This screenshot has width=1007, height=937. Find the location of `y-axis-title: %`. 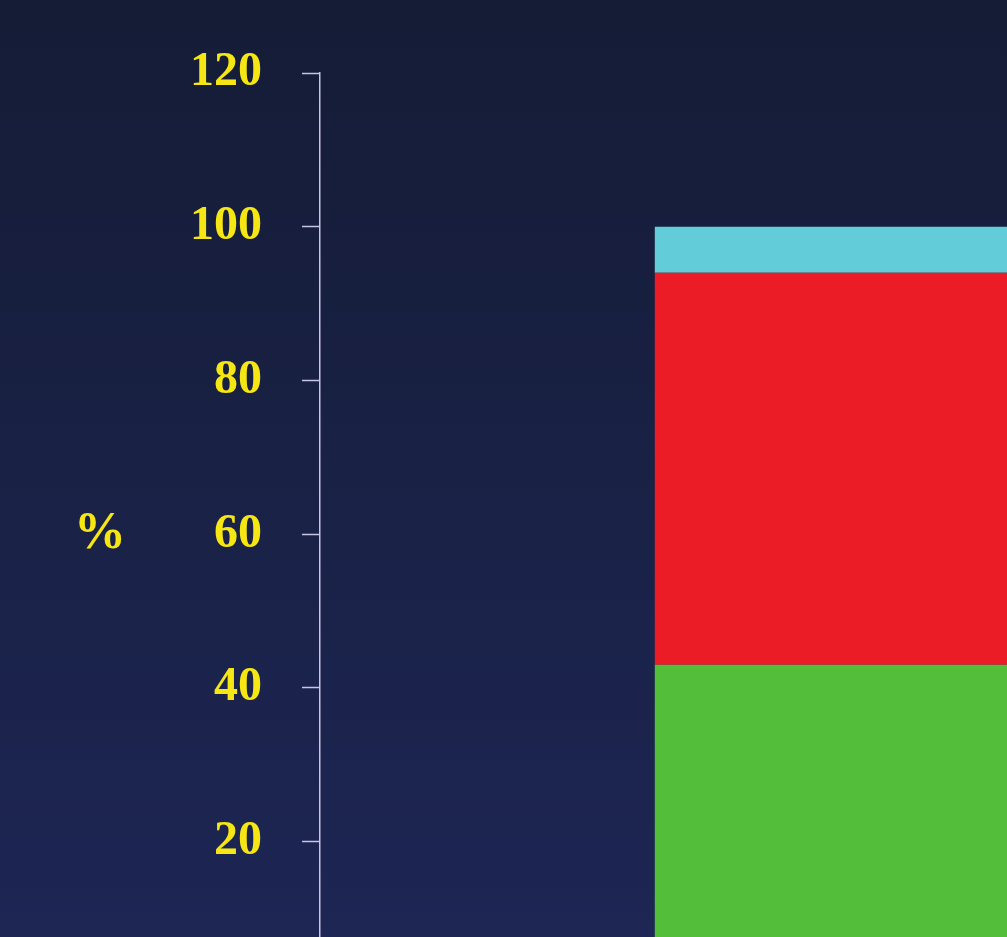

y-axis-title: % is located at coordinates (100, 530).